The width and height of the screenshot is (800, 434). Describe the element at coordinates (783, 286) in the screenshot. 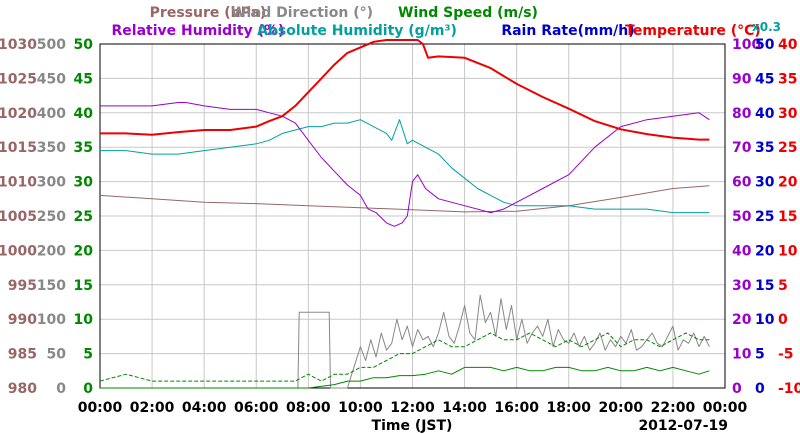

I see `y-tick-temperature: 5` at that location.